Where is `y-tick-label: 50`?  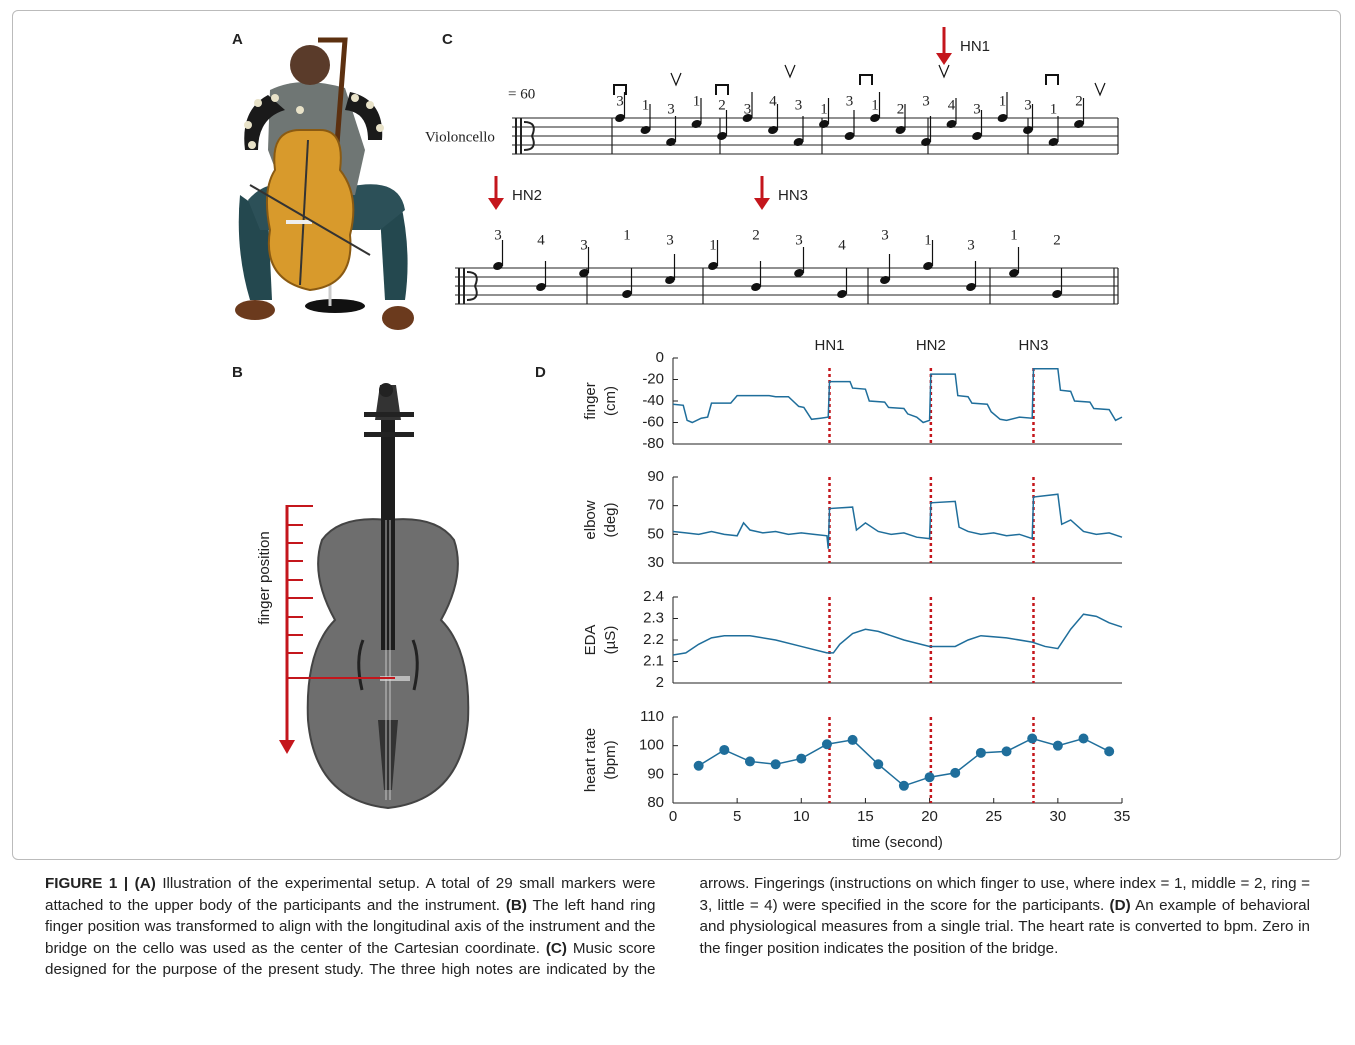
y-tick-label: 50 is located at coordinates (655, 533).